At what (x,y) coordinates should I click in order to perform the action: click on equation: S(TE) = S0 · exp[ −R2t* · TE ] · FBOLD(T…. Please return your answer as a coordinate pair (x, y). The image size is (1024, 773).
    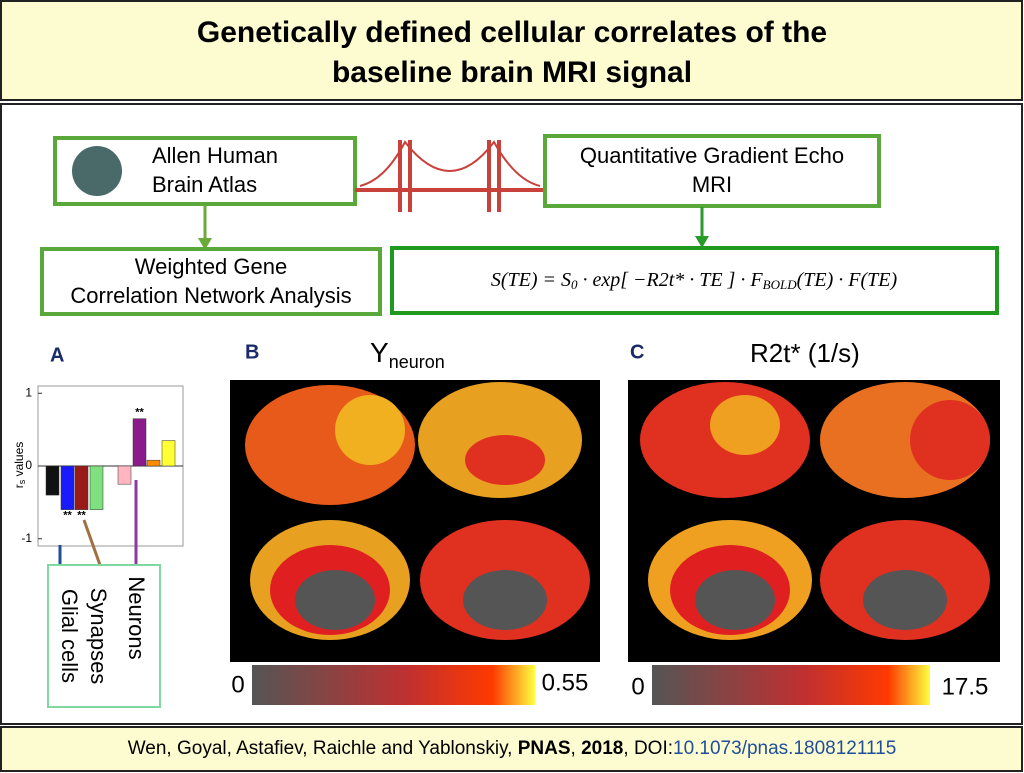
    Looking at the image, I should click on (694, 280).